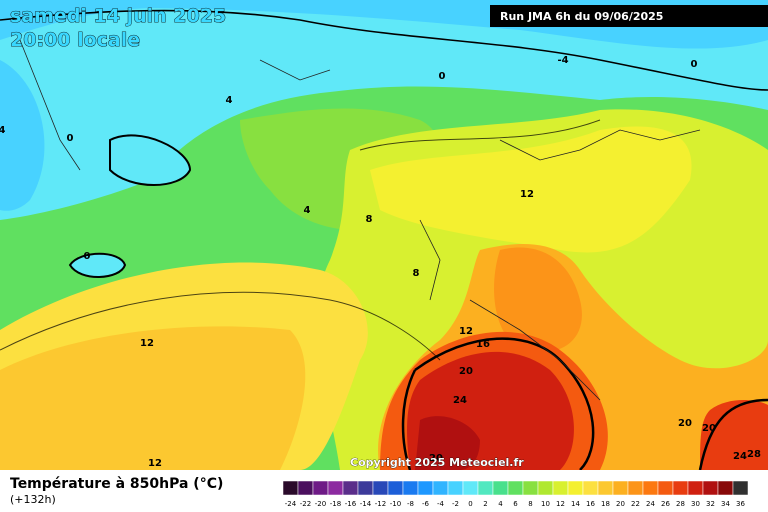 The image size is (768, 512). What do you see at coordinates (575, 504) in the screenshot?
I see `colorbar-tick-label: 14` at bounding box center [575, 504].